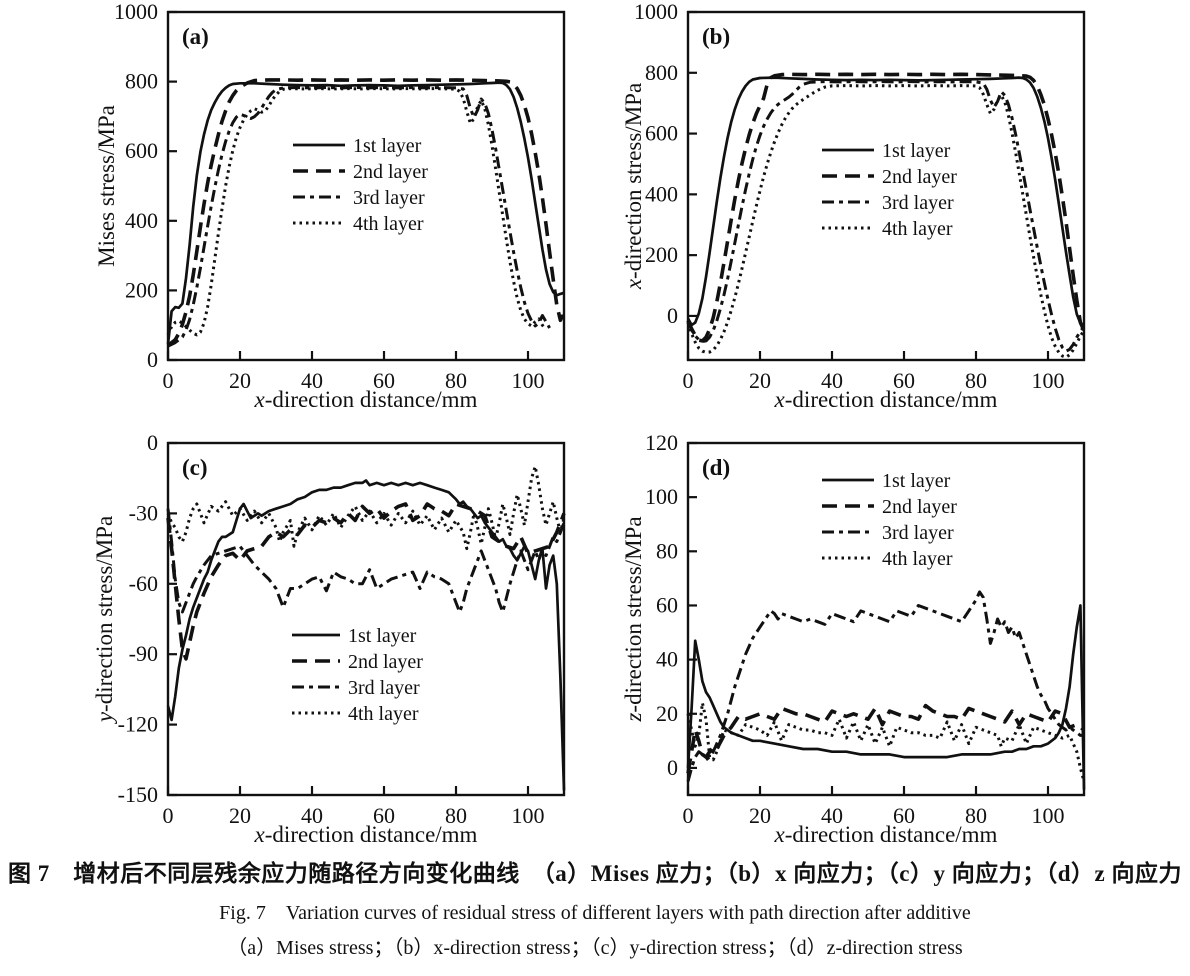 The width and height of the screenshot is (1190, 976). Describe the element at coordinates (143, 512) in the screenshot. I see `y-tick-label: -30` at that location.